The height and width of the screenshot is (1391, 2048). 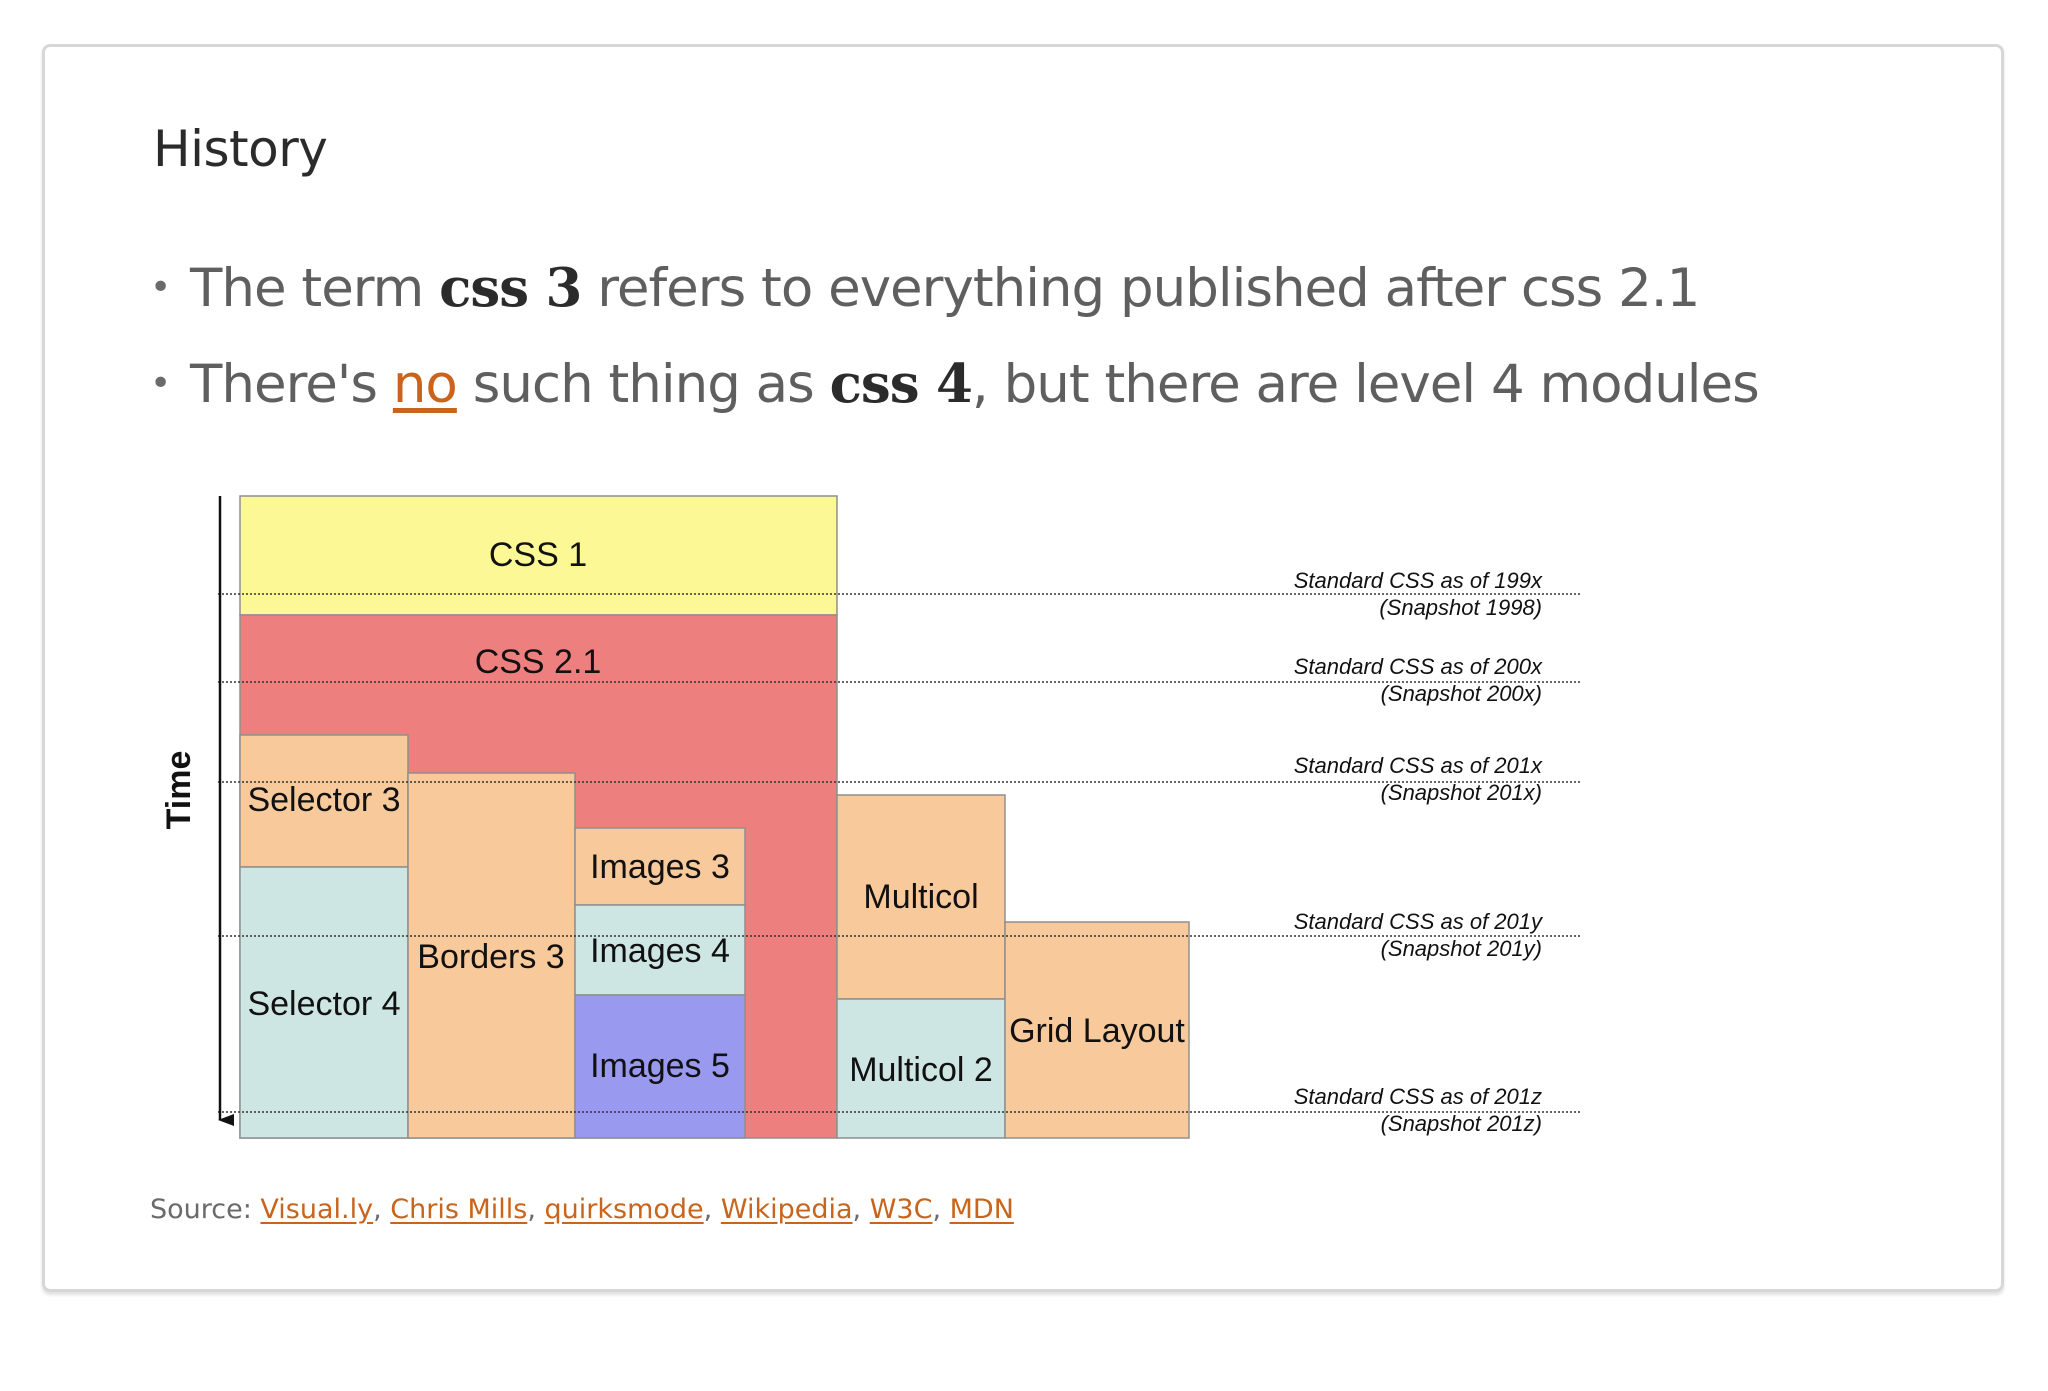 I want to click on block-selector4, so click(x=324, y=1002).